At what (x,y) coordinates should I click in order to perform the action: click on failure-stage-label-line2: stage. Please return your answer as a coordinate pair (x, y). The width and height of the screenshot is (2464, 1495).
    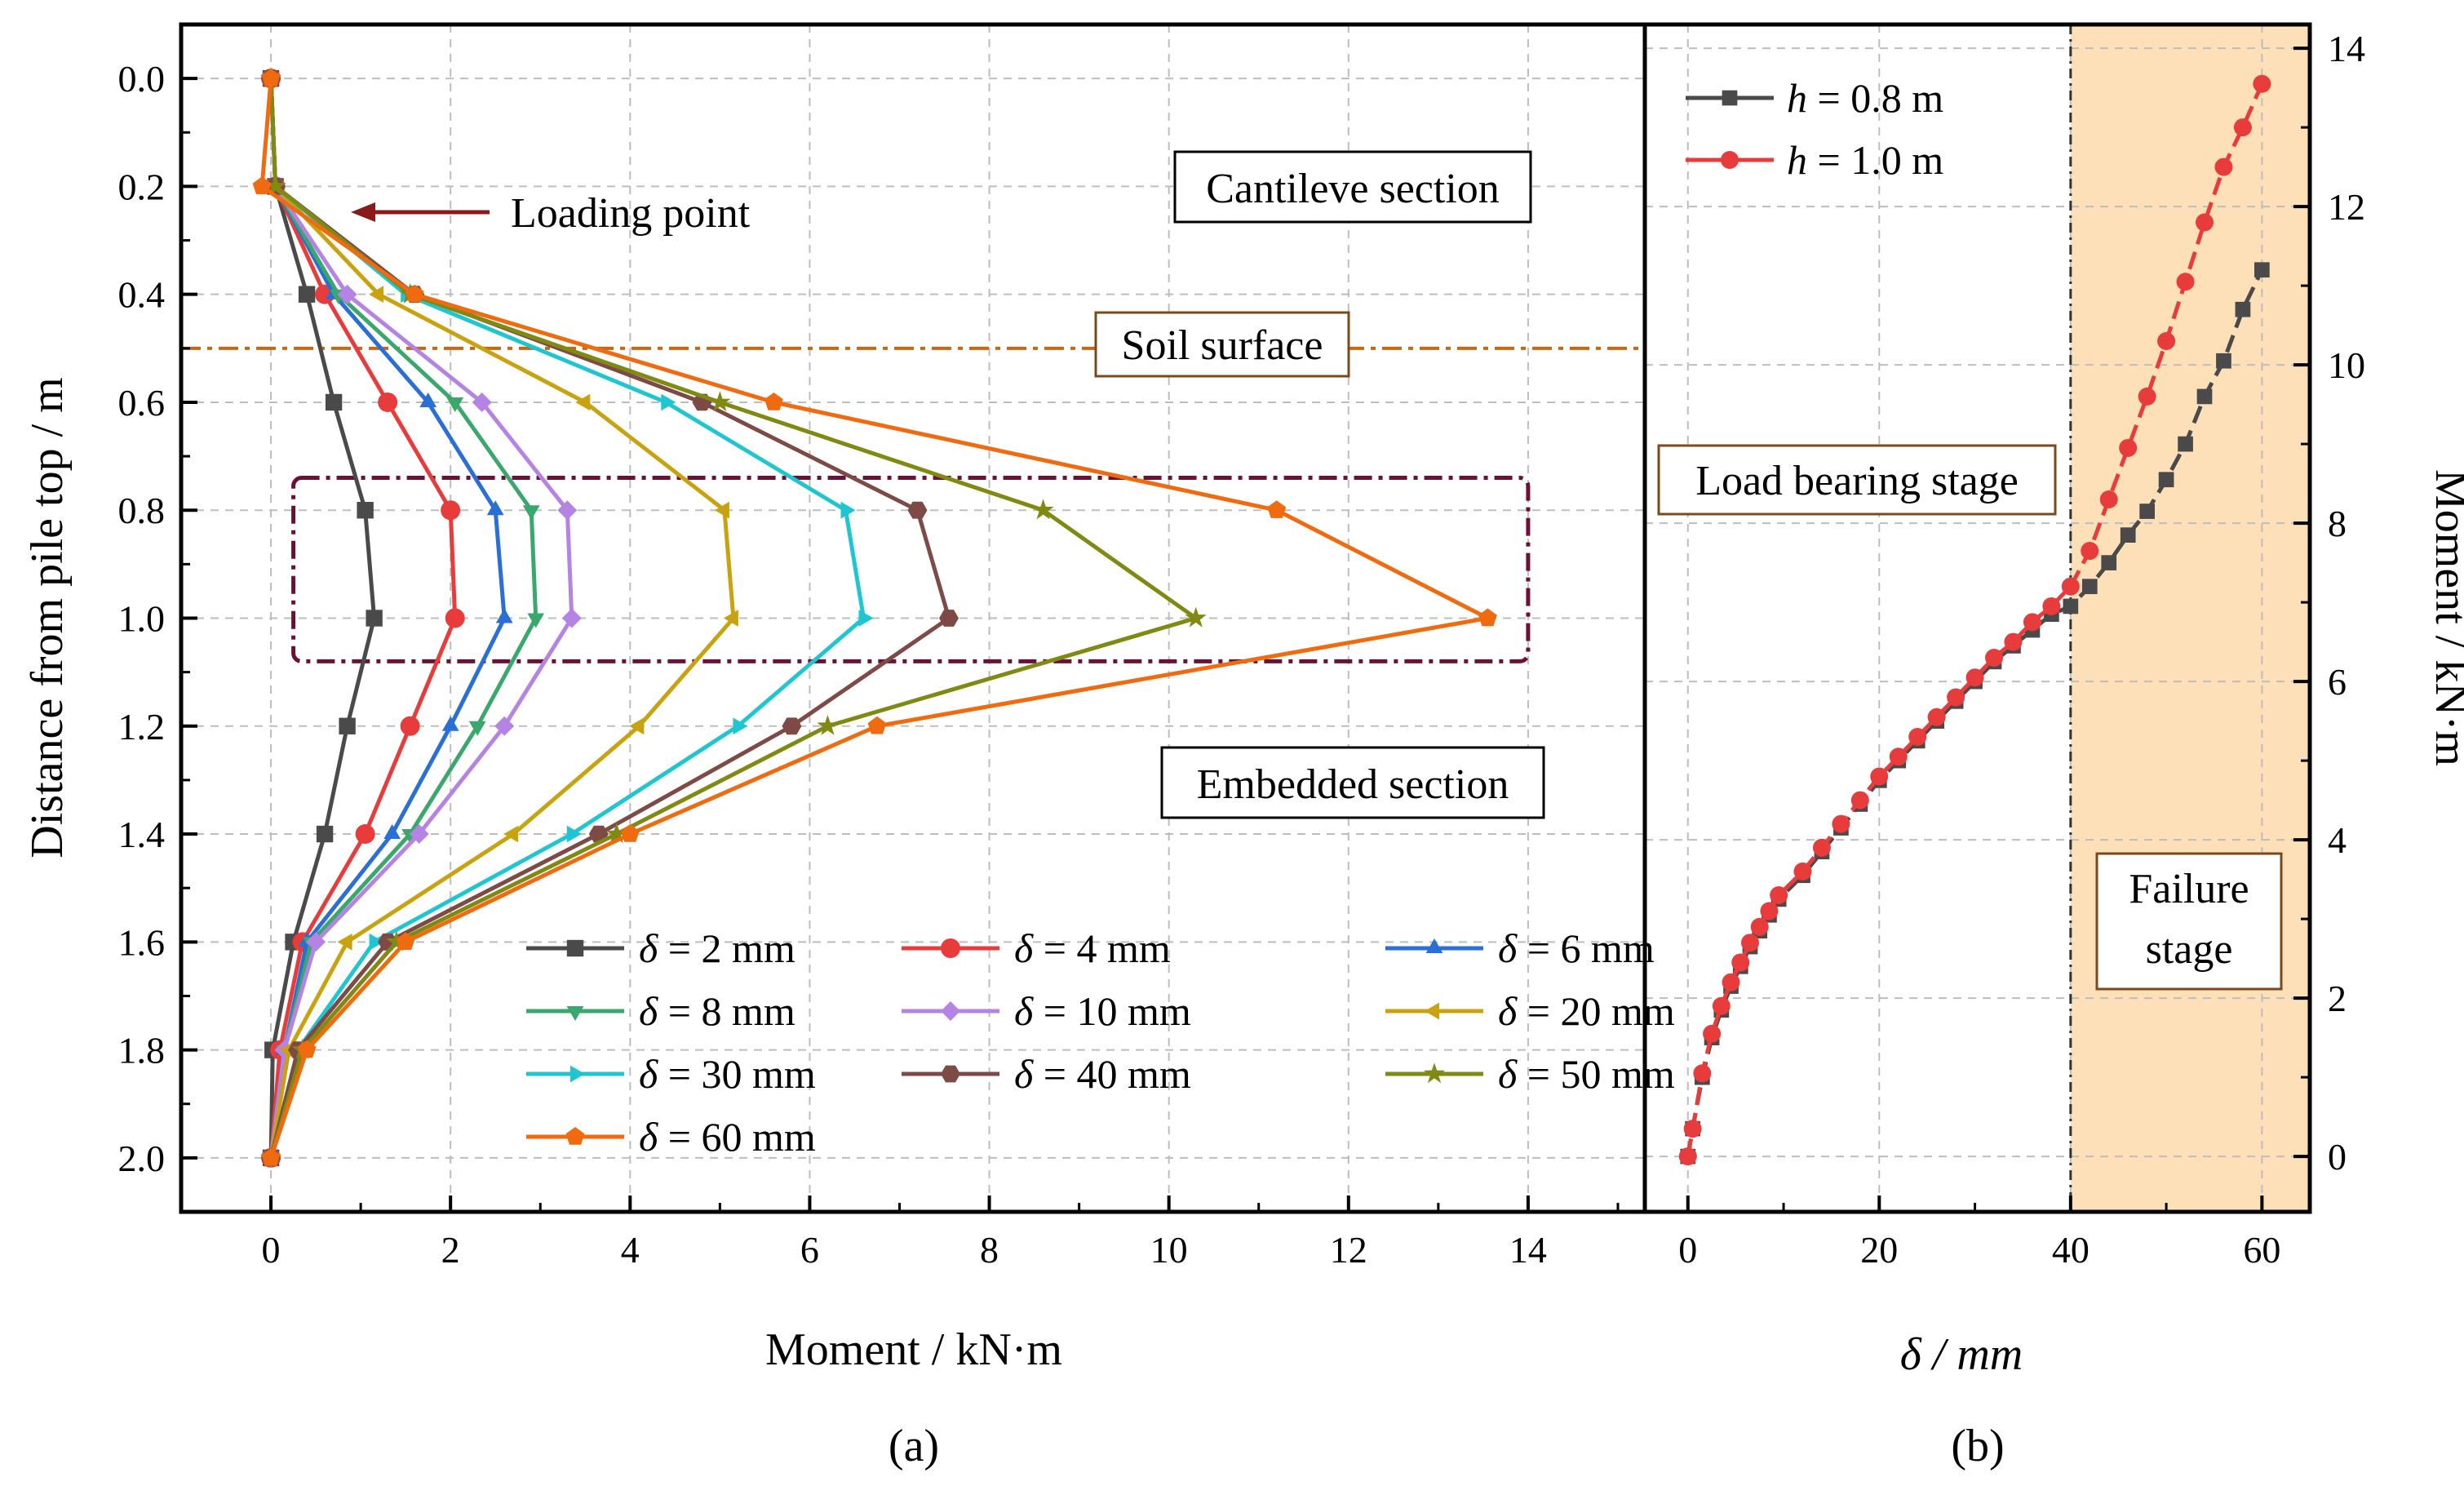
    Looking at the image, I should click on (2189, 949).